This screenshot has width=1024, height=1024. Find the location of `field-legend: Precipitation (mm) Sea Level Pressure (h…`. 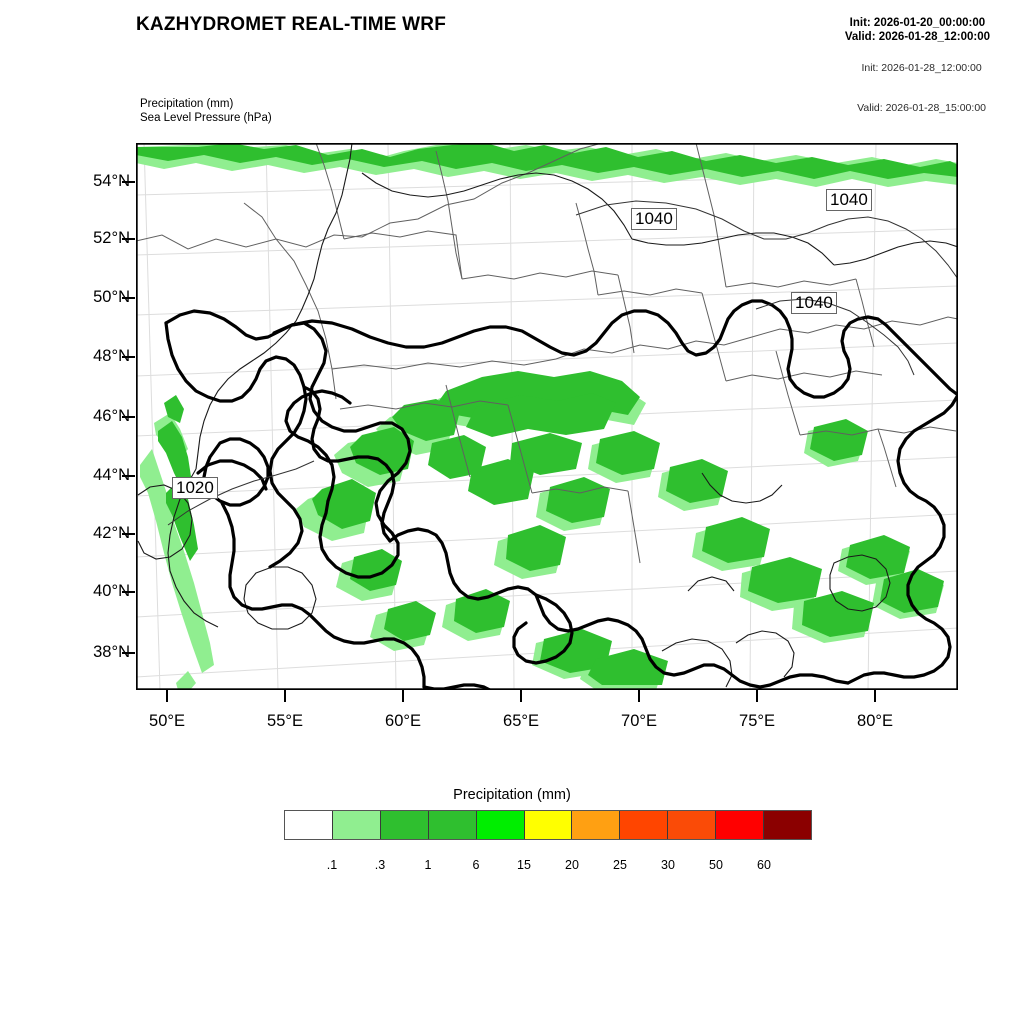

field-legend: Precipitation (mm) Sea Level Pressure (h… is located at coordinates (206, 111).